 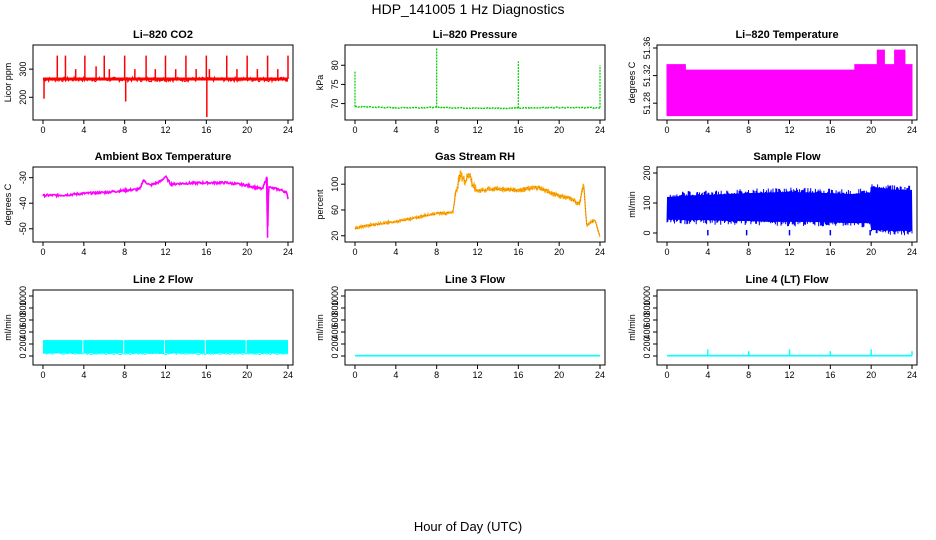 What do you see at coordinates (247, 252) in the screenshot?
I see `x-tick-label-ambient: 20` at bounding box center [247, 252].